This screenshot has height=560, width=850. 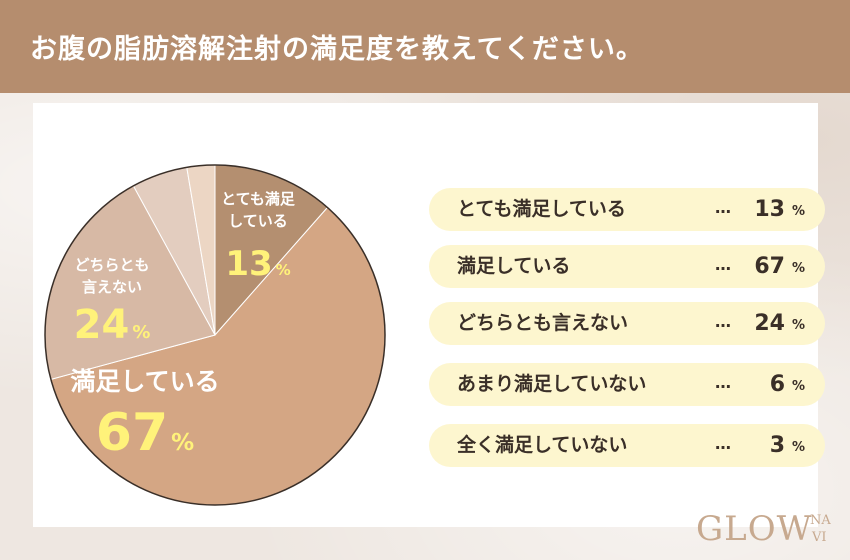 I want to click on legend-item-very-satisfied: とても満足している … 13 %, so click(x=627, y=209).